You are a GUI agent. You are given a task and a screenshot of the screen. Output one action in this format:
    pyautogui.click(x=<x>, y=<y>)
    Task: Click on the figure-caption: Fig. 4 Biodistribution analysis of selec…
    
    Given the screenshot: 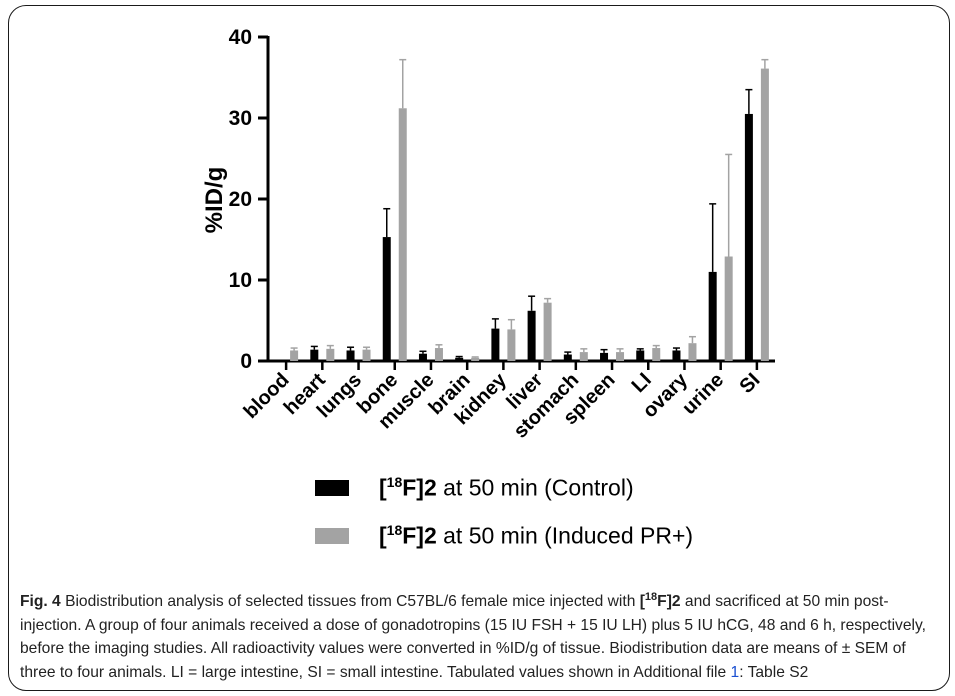 What is the action you would take?
    pyautogui.click(x=477, y=635)
    